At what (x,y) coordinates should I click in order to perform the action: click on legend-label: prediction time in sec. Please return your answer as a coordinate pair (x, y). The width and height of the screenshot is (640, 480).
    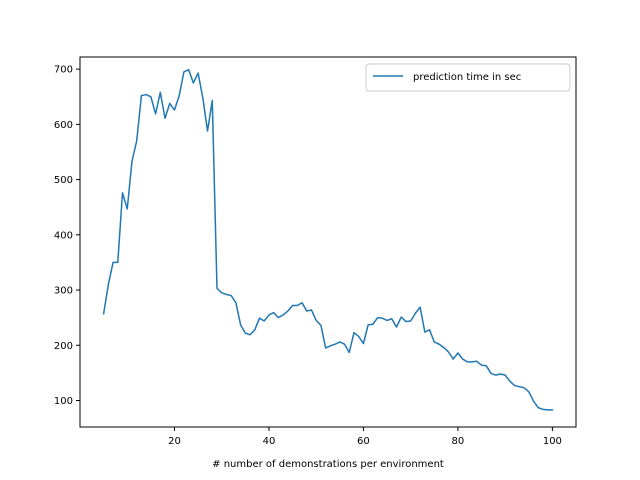
    Looking at the image, I should click on (467, 77).